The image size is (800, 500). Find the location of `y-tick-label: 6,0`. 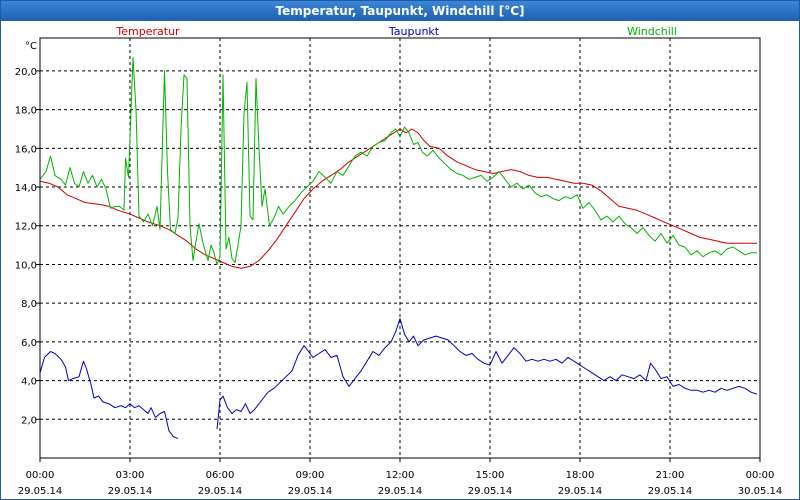

y-tick-label: 6,0 is located at coordinates (29, 343).